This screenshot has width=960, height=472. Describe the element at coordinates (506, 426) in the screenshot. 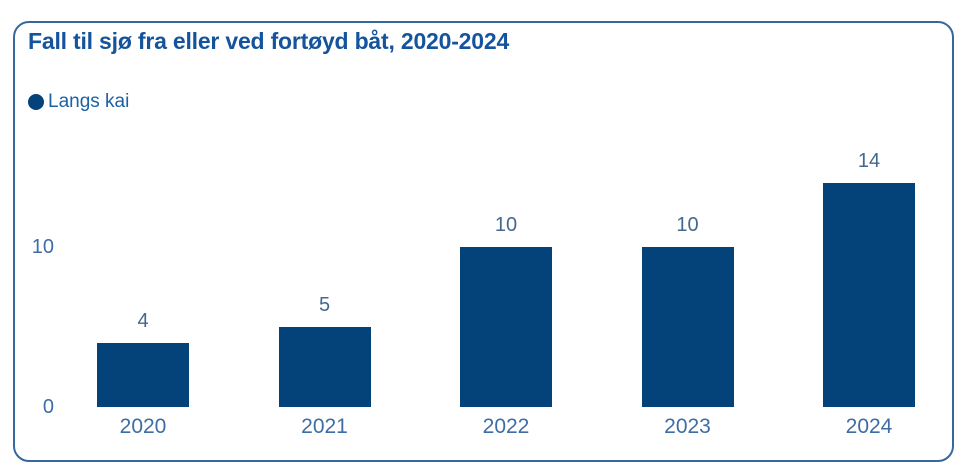

I see `x-axis-label-2022: 2022` at that location.